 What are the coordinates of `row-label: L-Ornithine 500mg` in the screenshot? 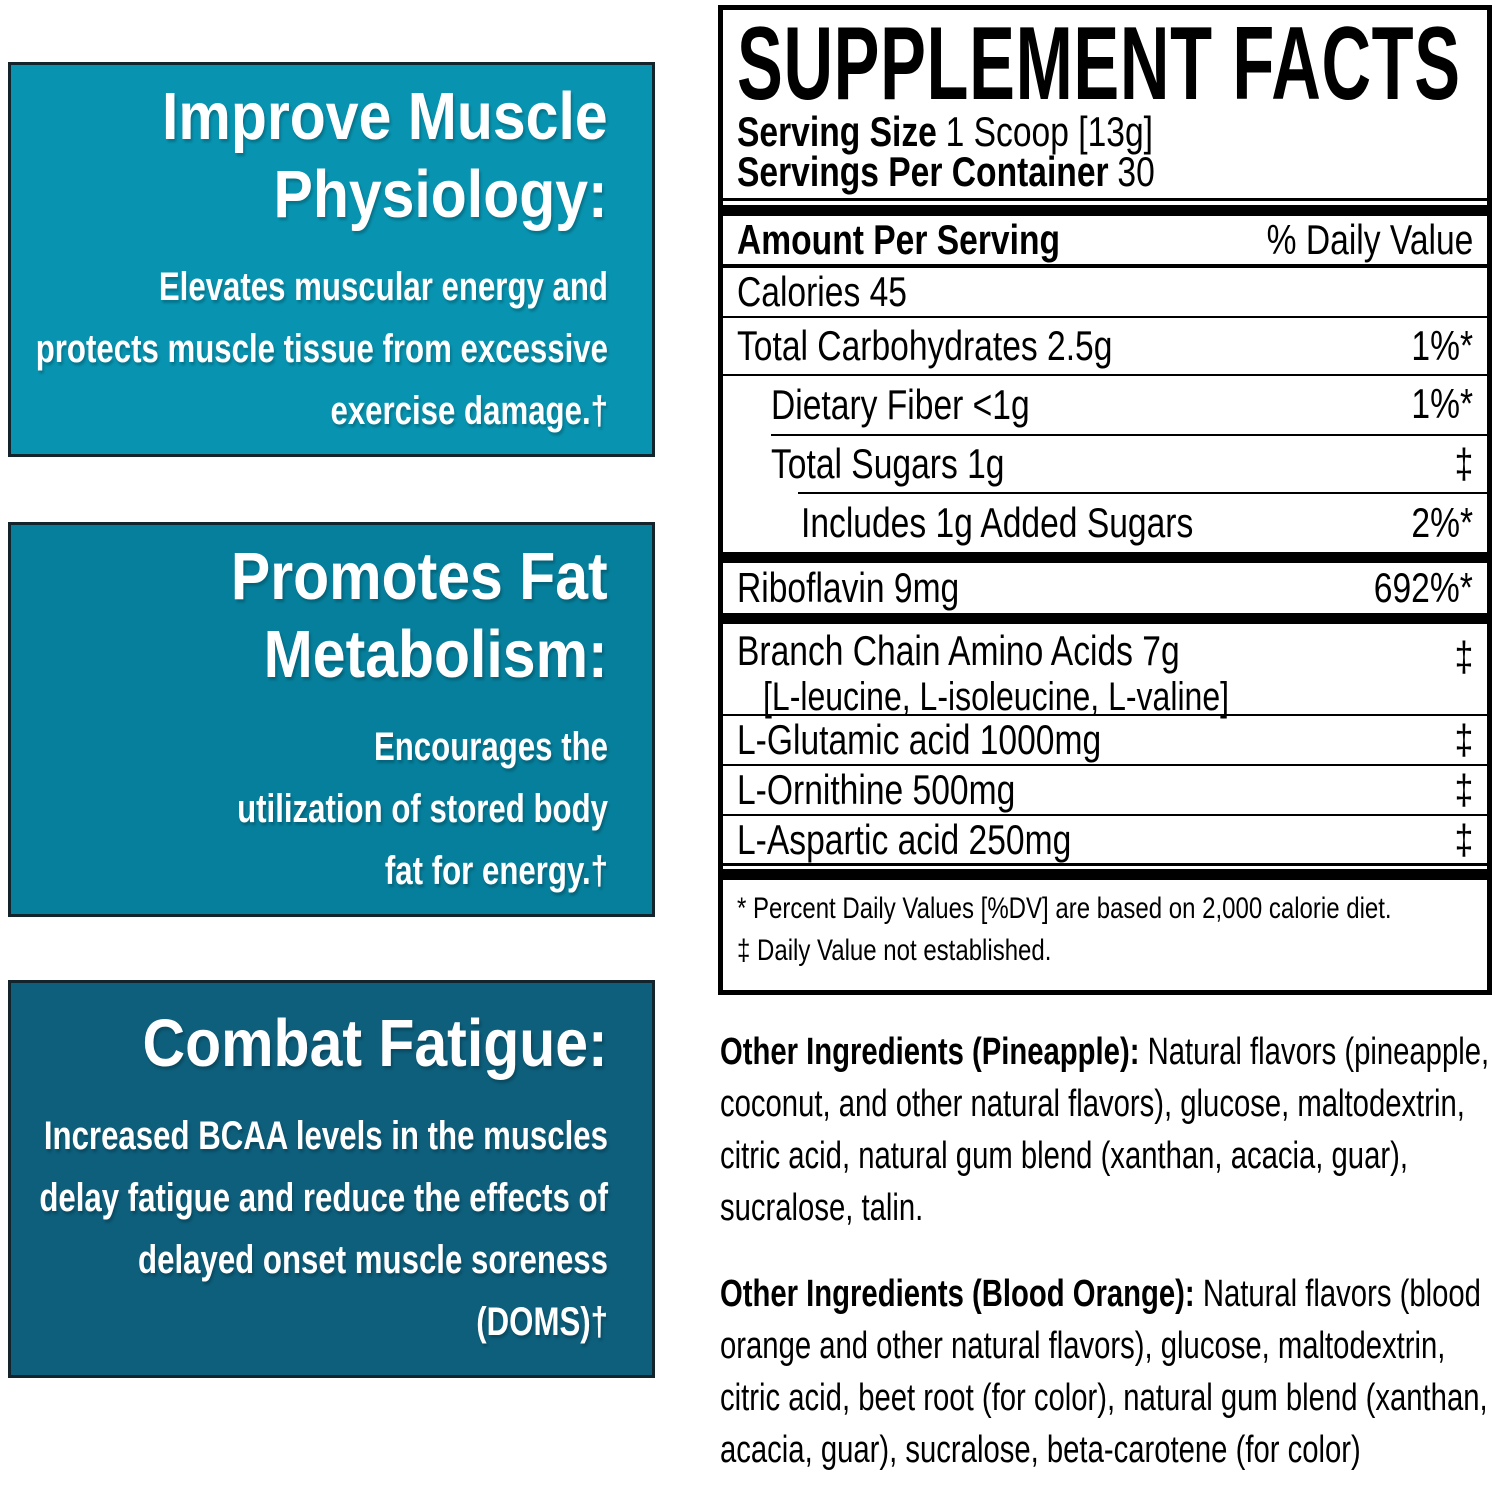 It's located at (876, 789).